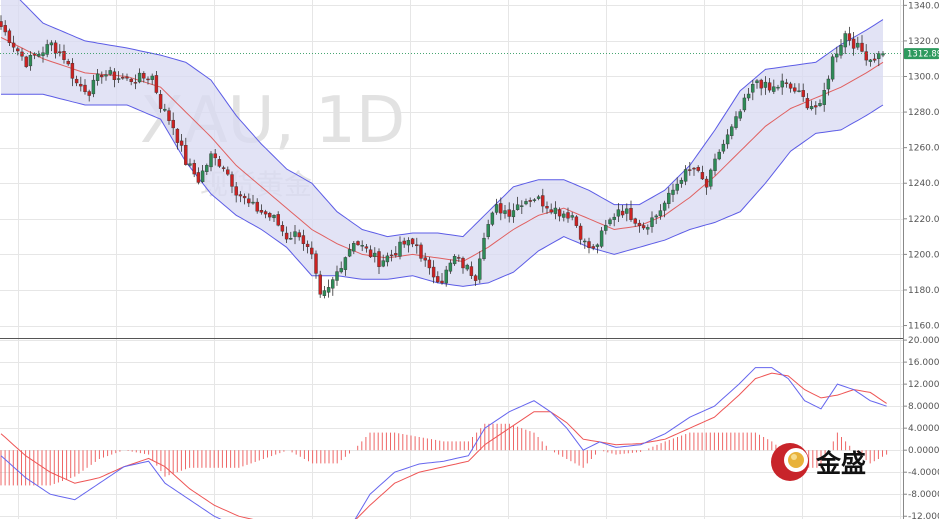 The image size is (939, 519). Describe the element at coordinates (923, 385) in the screenshot. I see `macd-tick-label: 12.0000` at that location.